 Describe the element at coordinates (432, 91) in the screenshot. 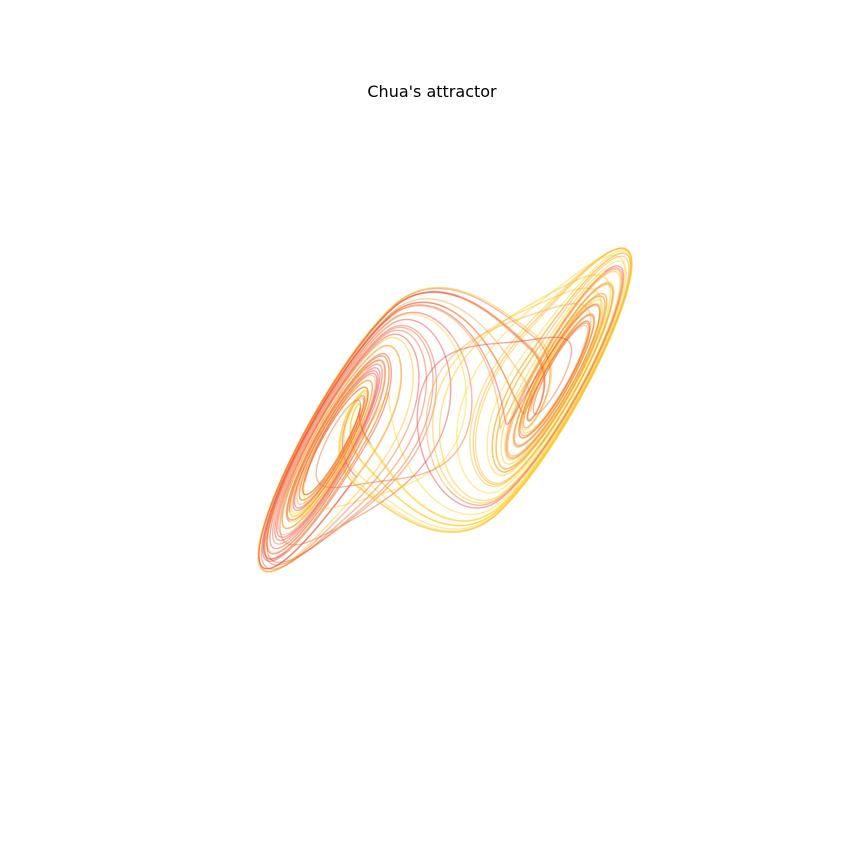

I see `chart-title: Chua's attractor` at that location.